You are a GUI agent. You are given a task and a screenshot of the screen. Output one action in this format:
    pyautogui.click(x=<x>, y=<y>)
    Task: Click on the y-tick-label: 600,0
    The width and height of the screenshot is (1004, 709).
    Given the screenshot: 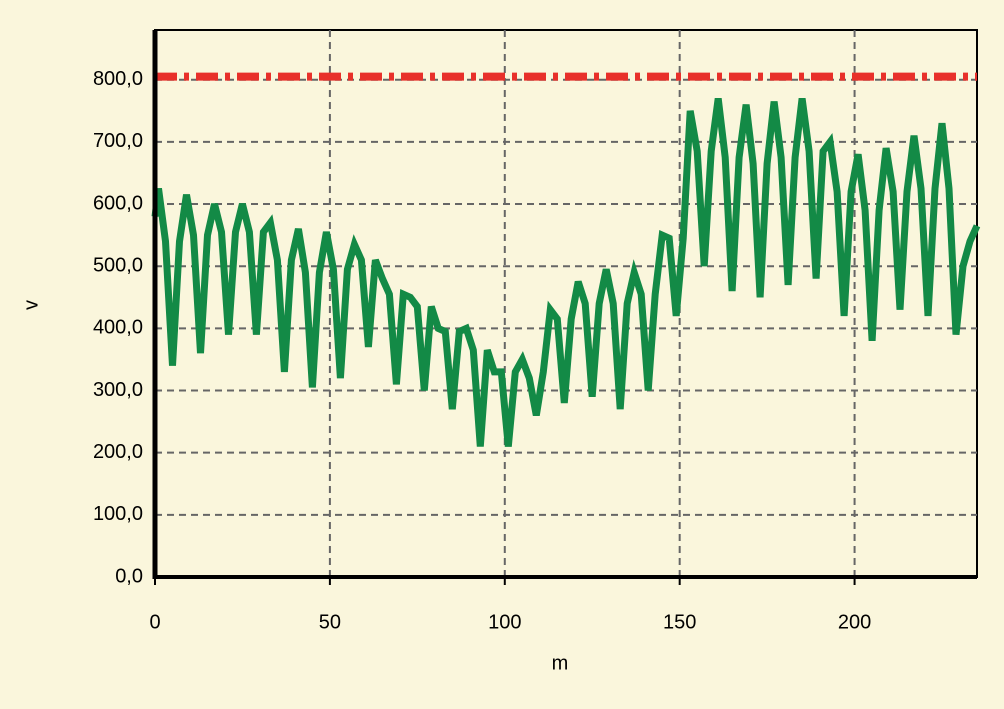 What is the action you would take?
    pyautogui.click(x=118, y=203)
    